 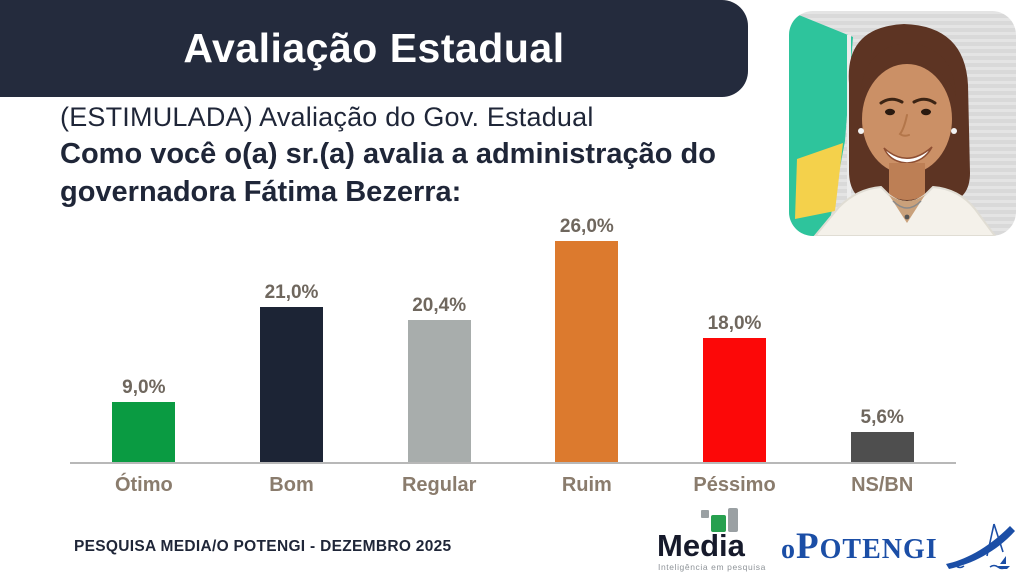 What do you see at coordinates (439, 305) in the screenshot?
I see `bar-value-label: 20,4%` at bounding box center [439, 305].